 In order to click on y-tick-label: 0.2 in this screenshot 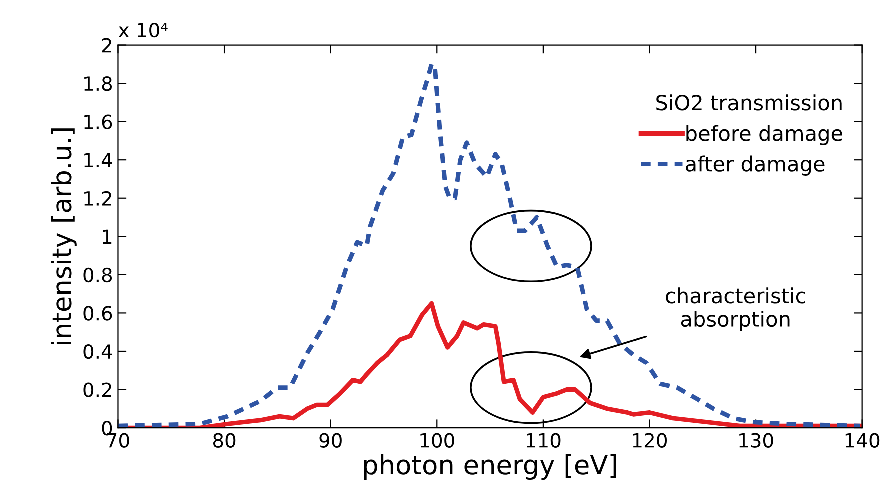, I will do `click(98, 390)`.